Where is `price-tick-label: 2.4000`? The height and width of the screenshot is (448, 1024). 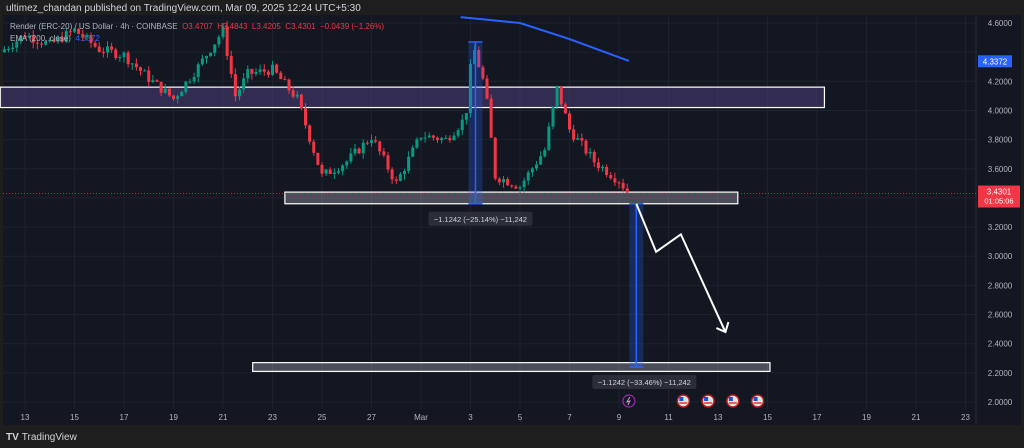 price-tick-label: 2.4000 is located at coordinates (1000, 344).